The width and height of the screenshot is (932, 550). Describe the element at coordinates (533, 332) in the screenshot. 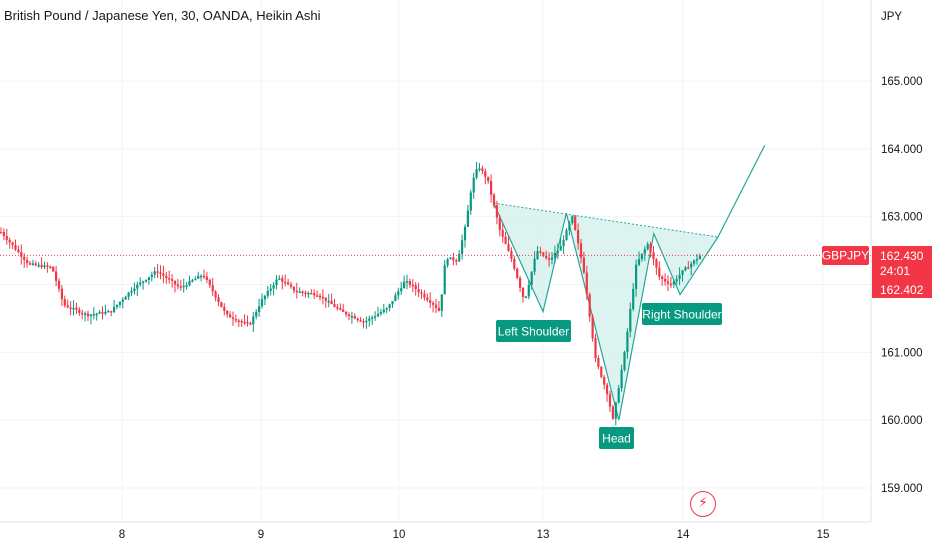

I see `left-shoulder-text: Left Shoulder` at that location.